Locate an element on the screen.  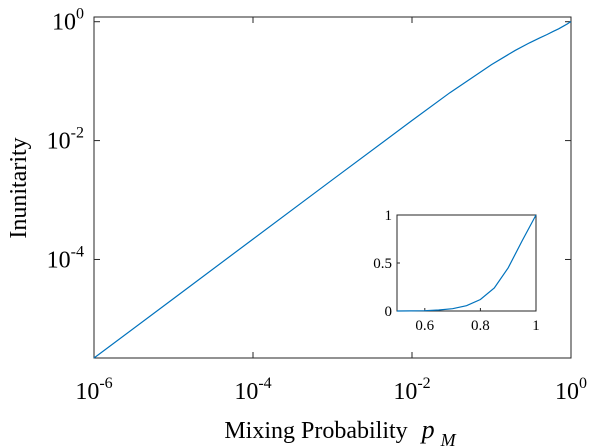
x-tick-label: 10⁻⁴ is located at coordinates (252, 390).